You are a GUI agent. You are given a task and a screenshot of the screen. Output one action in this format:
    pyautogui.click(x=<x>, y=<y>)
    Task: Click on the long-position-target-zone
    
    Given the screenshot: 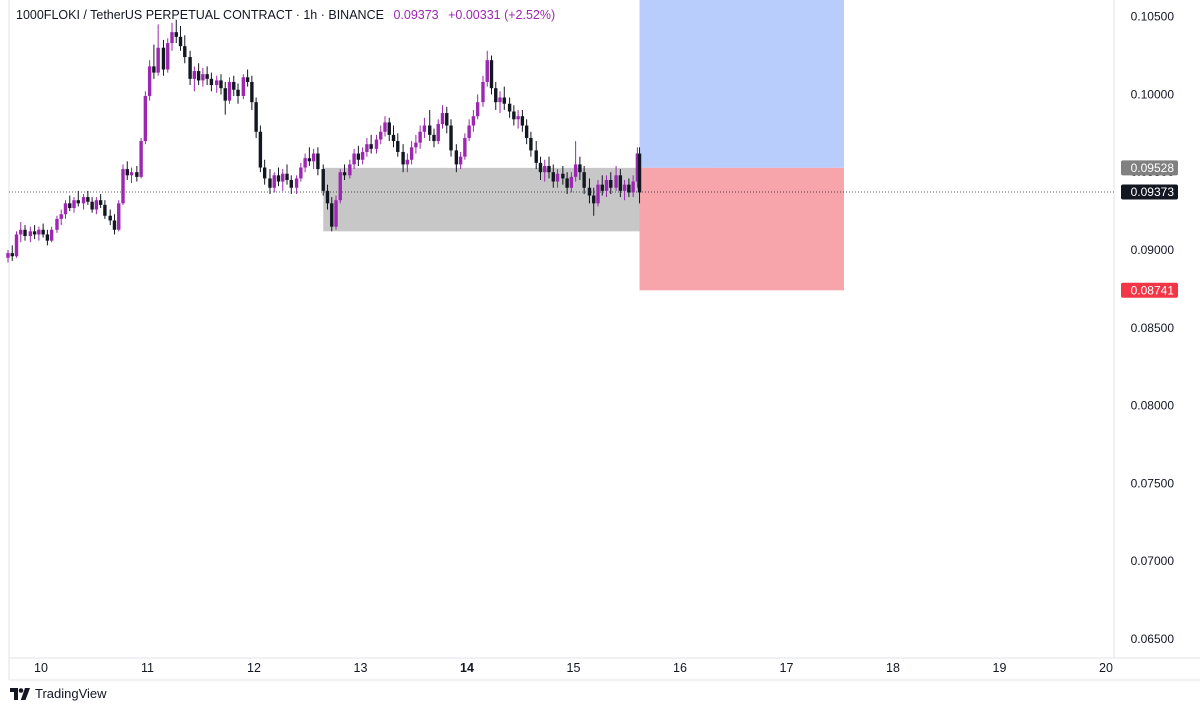 What is the action you would take?
    pyautogui.click(x=742, y=84)
    